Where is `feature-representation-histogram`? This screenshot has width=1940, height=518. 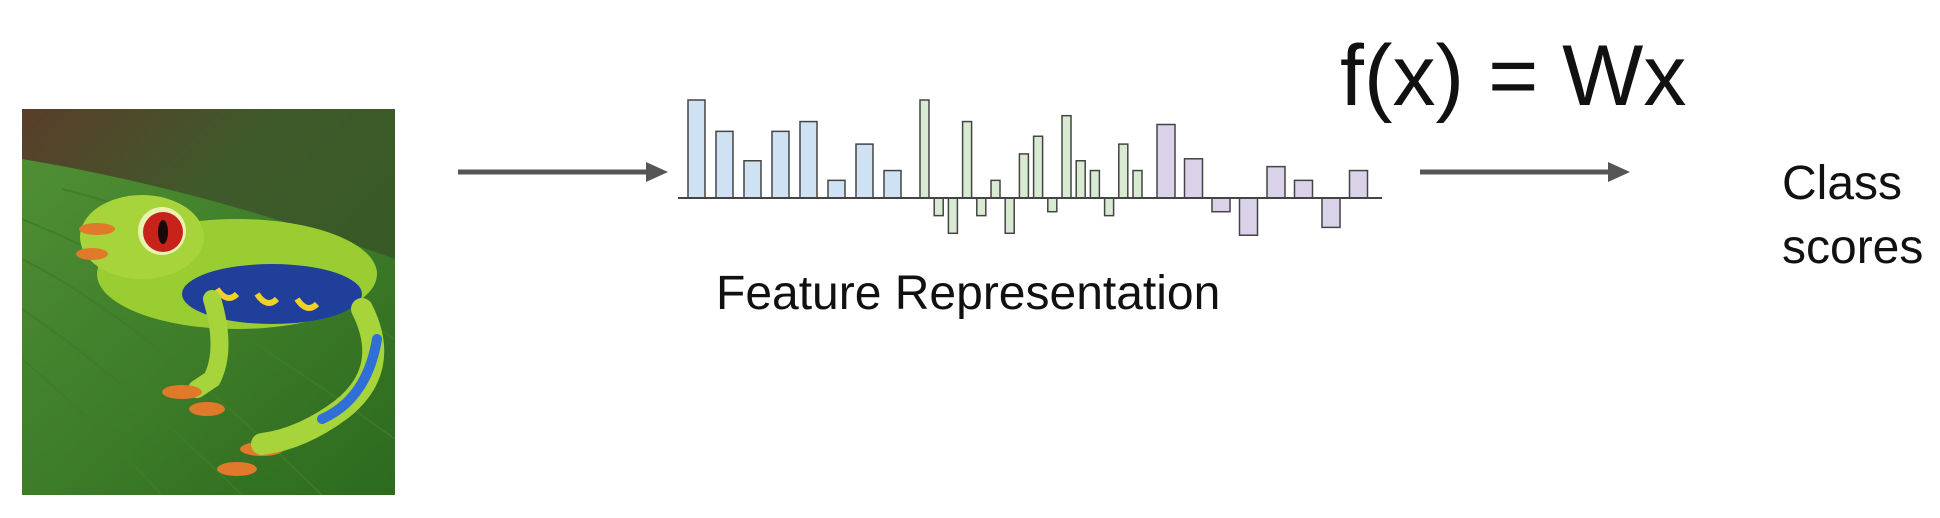
feature-representation-histogram is located at coordinates (1030, 167).